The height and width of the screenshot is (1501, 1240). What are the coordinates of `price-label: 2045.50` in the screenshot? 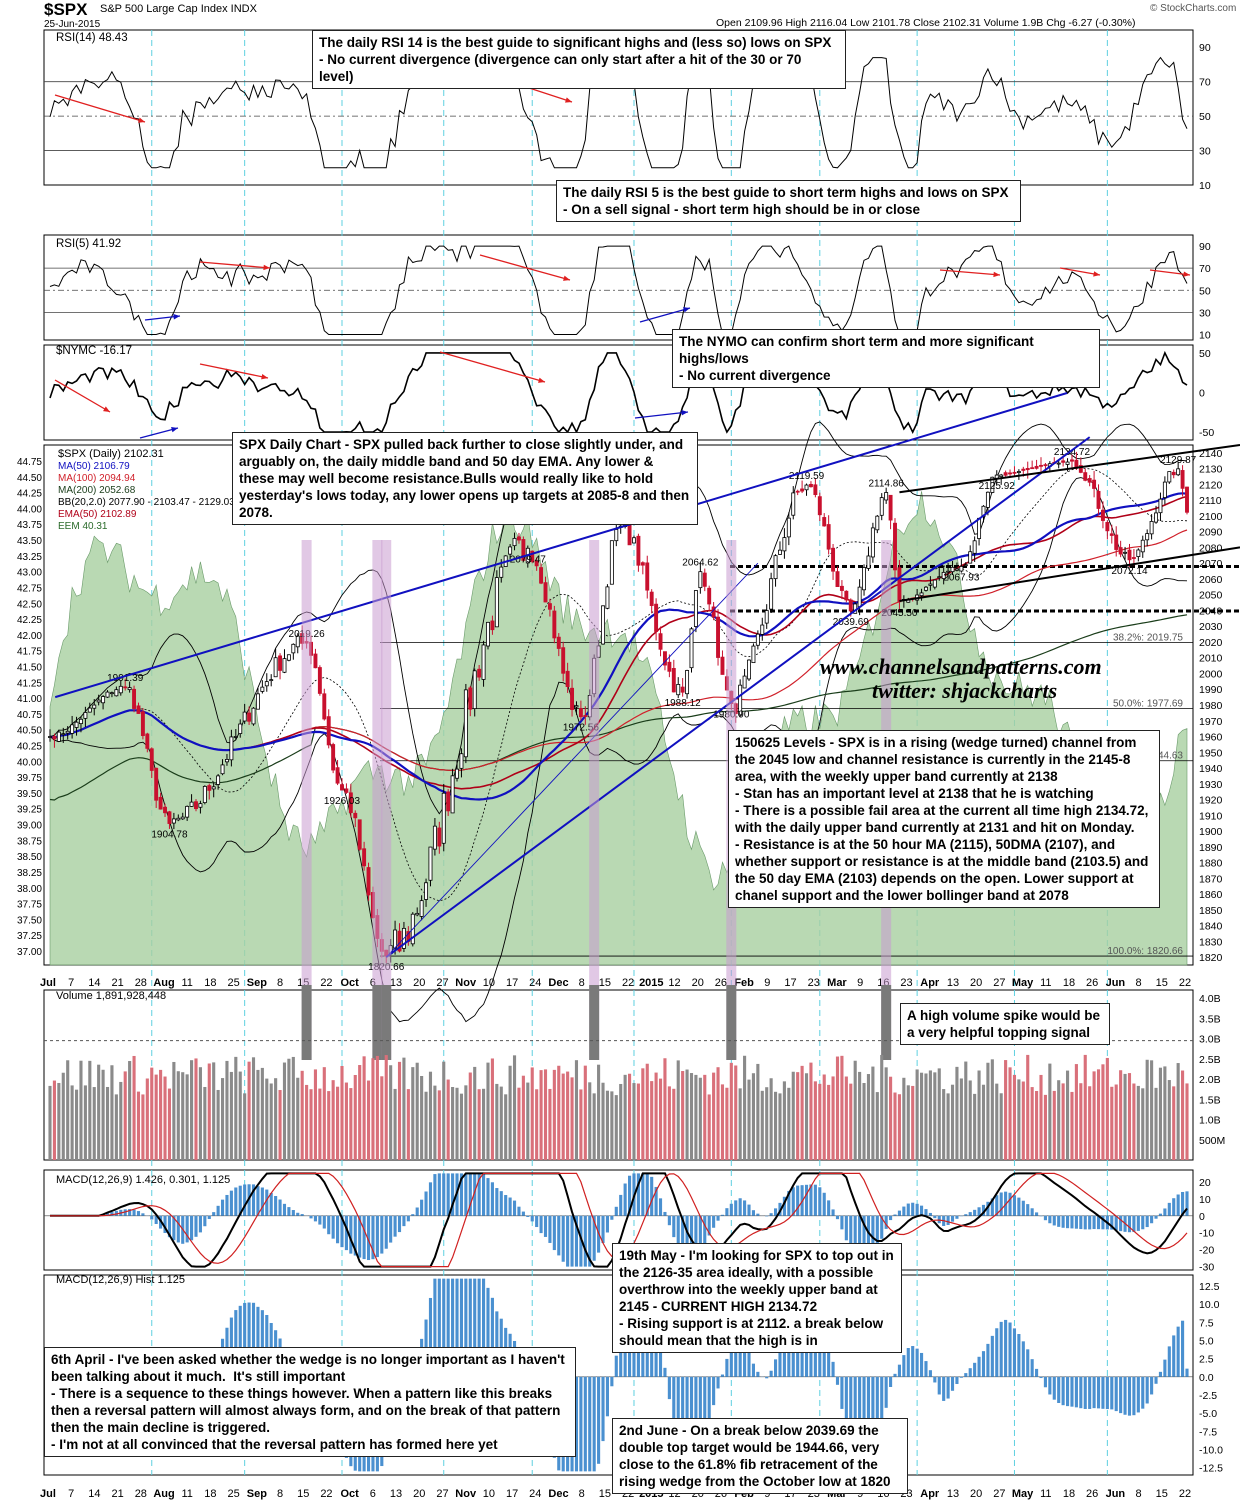 It's located at (899, 613).